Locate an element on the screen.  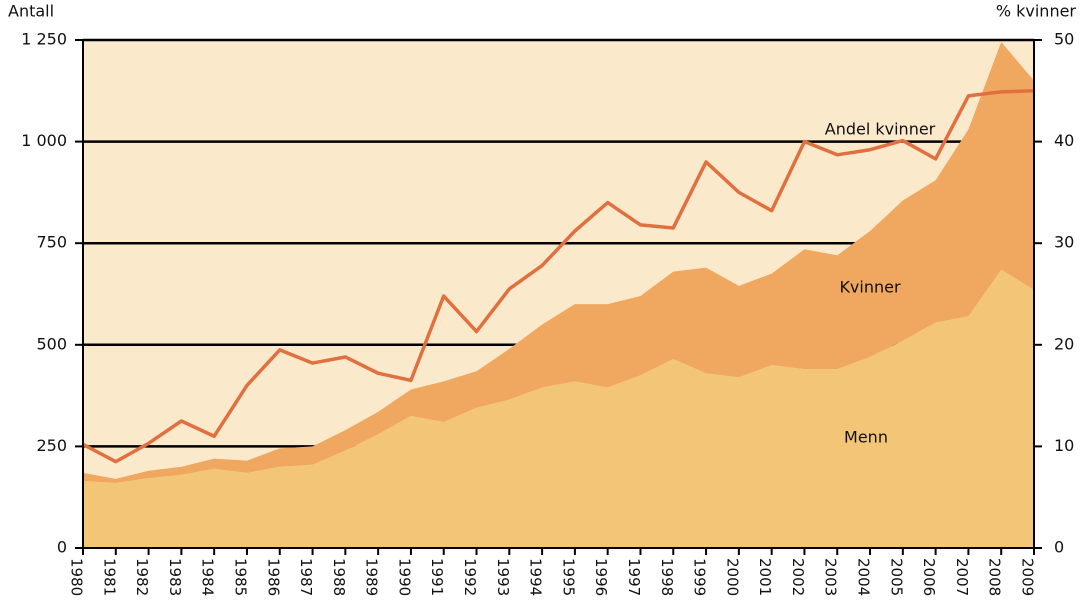
x-tick-label: 2003 is located at coordinates (831, 577).